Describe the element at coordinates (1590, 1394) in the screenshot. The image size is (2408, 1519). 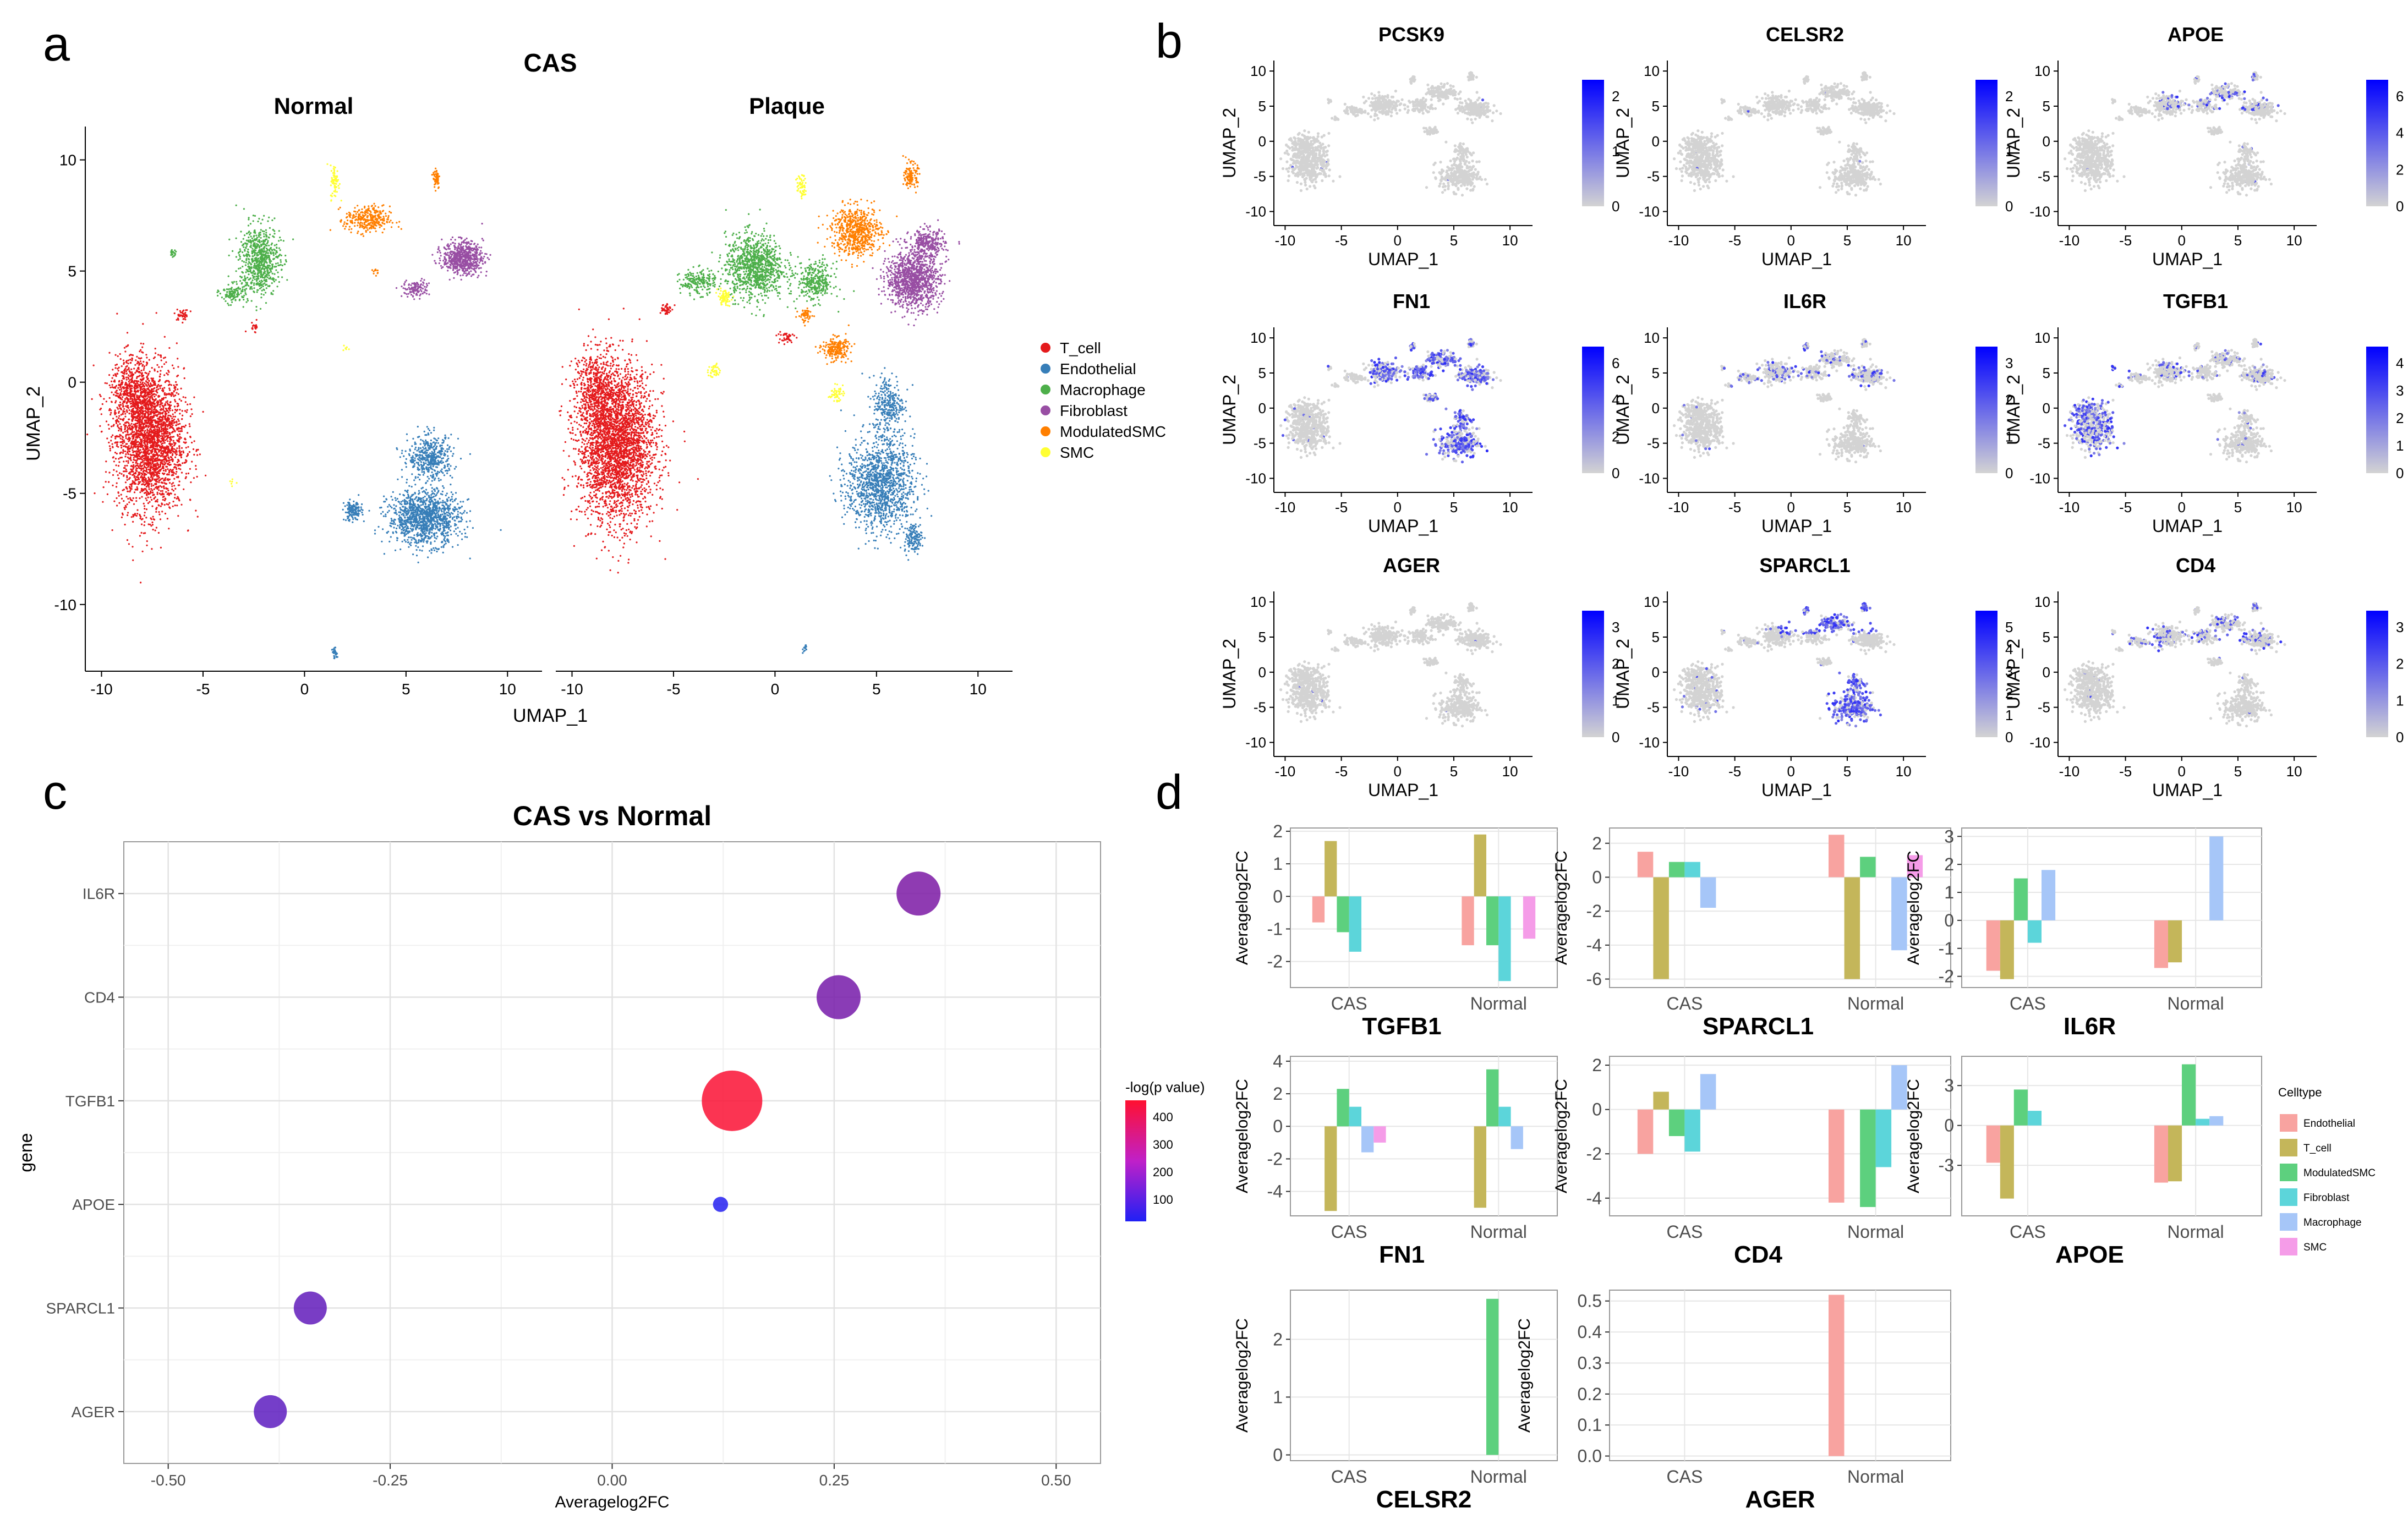
I see `axis-y-tick-label: 0.2` at that location.